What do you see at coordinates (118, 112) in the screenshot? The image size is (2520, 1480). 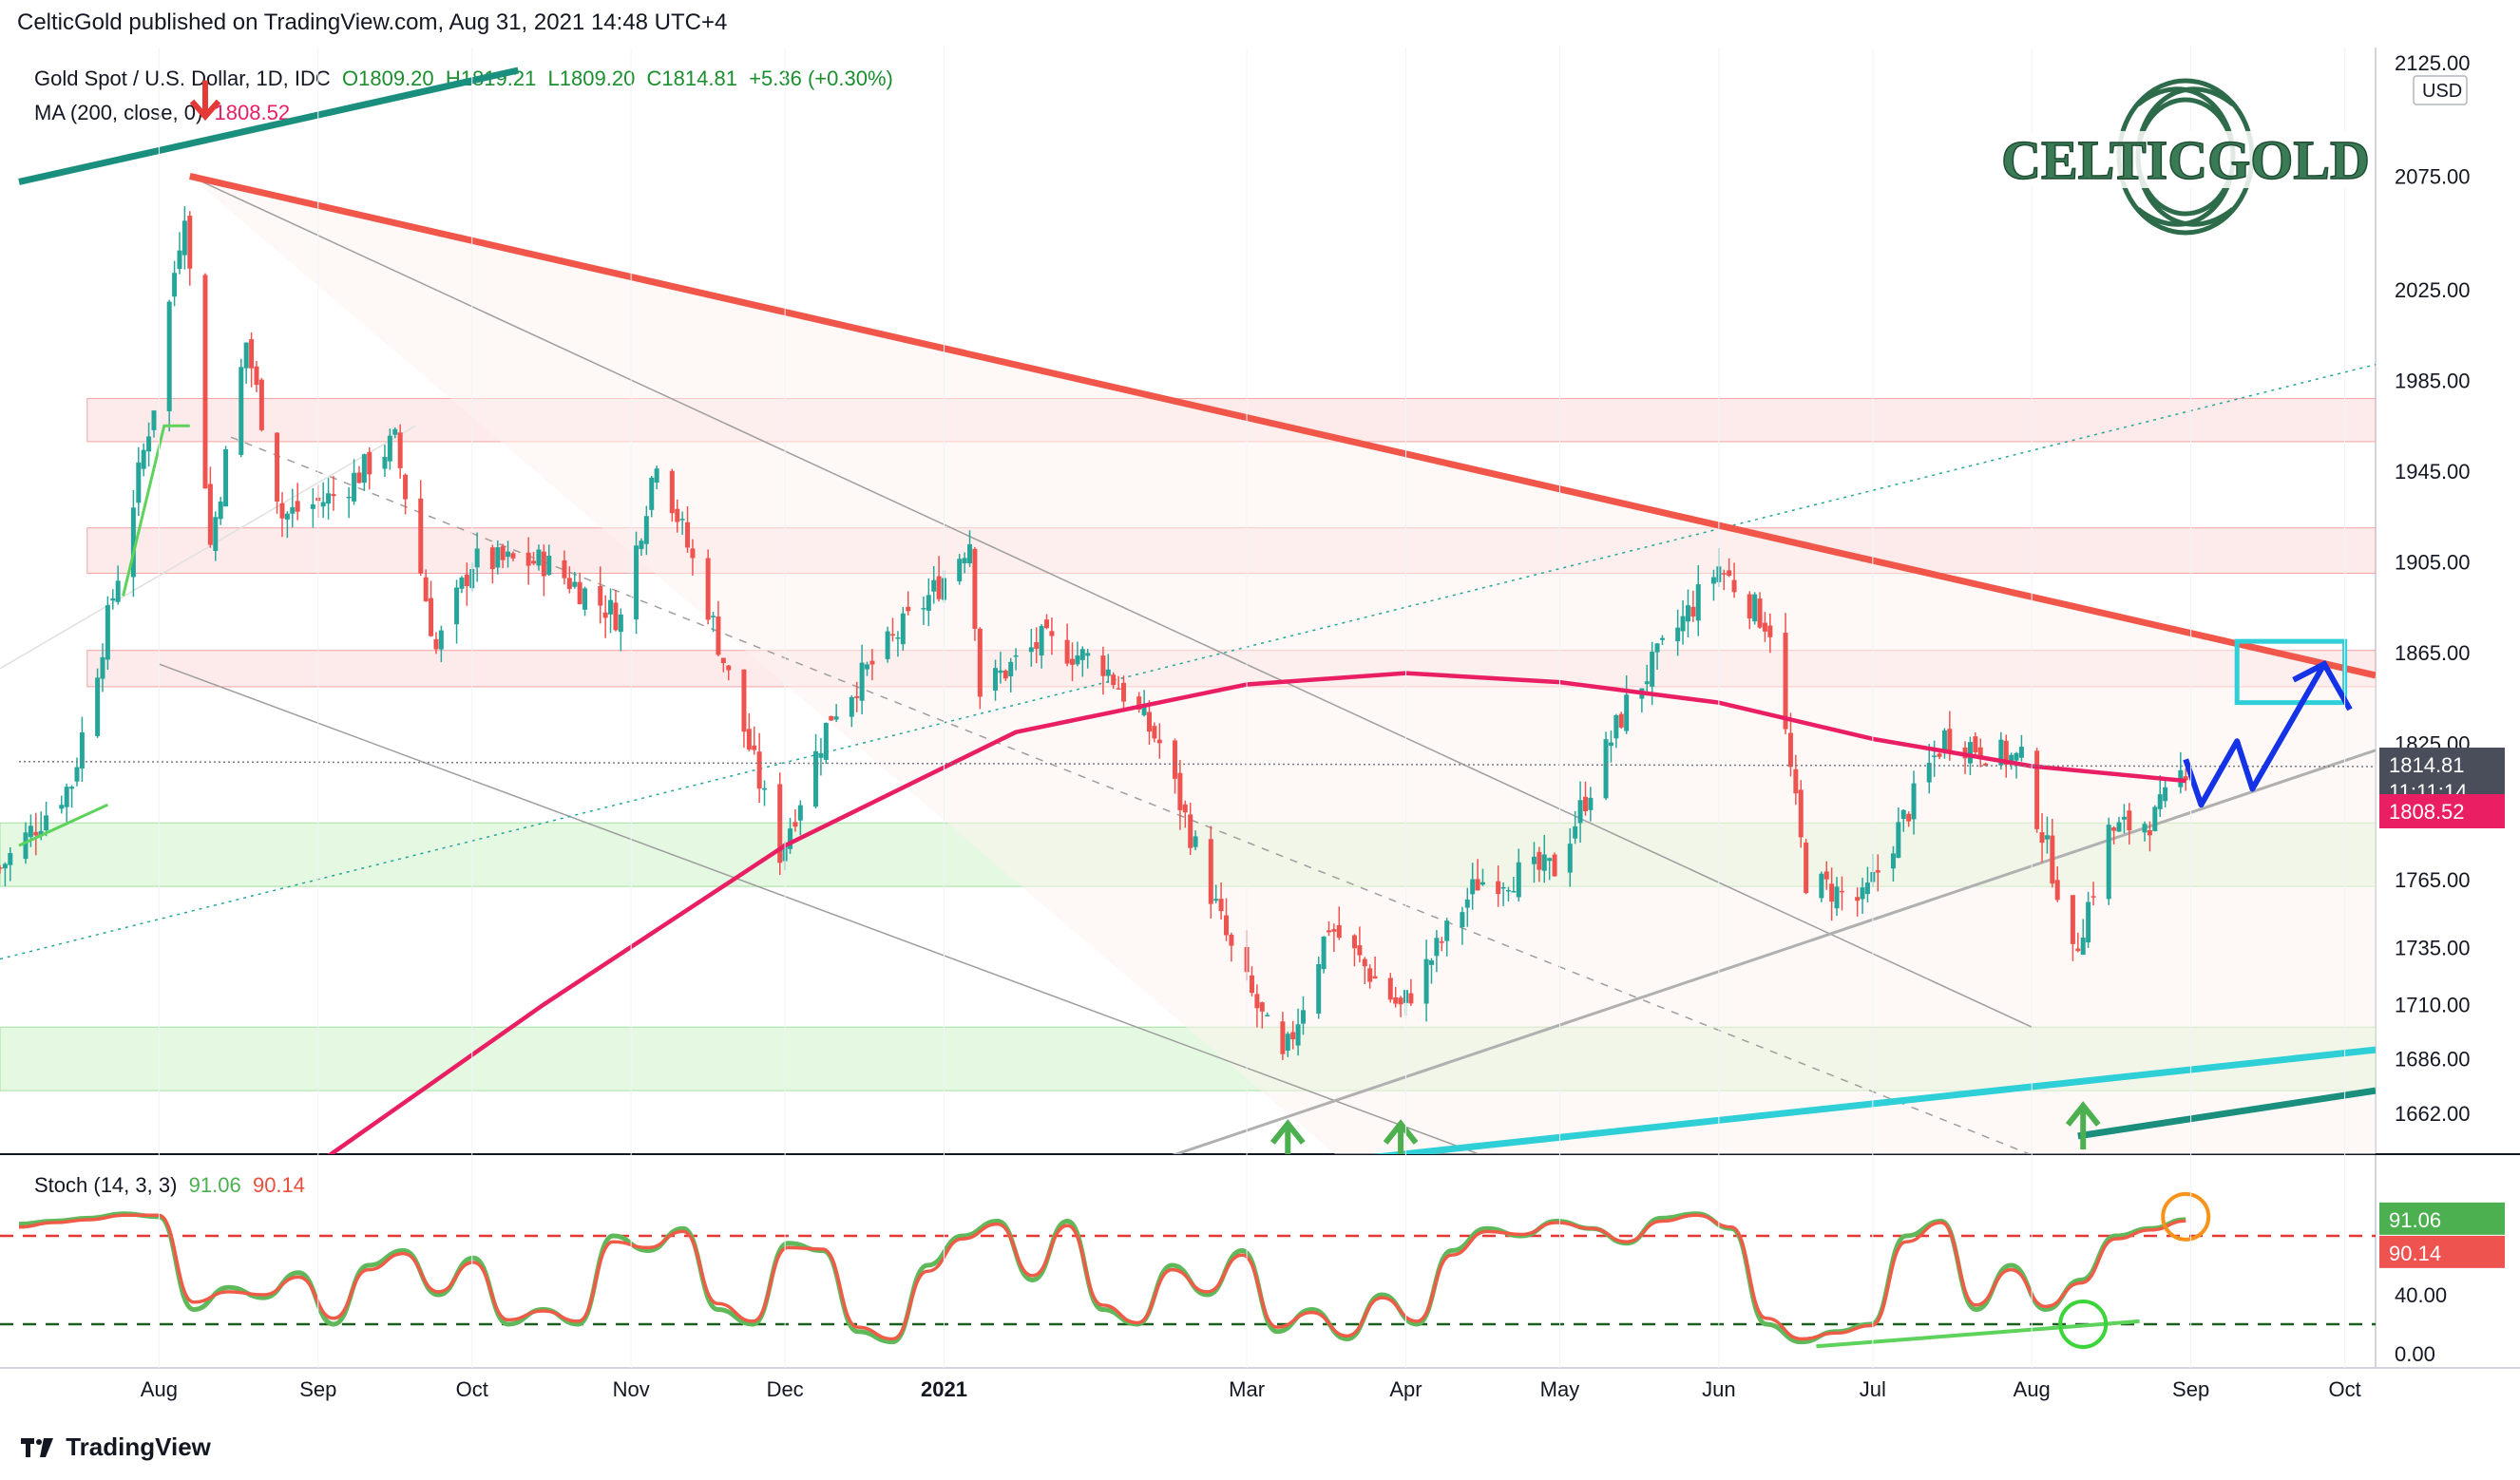 I see `ma-label: MA (200, close, 0)` at bounding box center [118, 112].